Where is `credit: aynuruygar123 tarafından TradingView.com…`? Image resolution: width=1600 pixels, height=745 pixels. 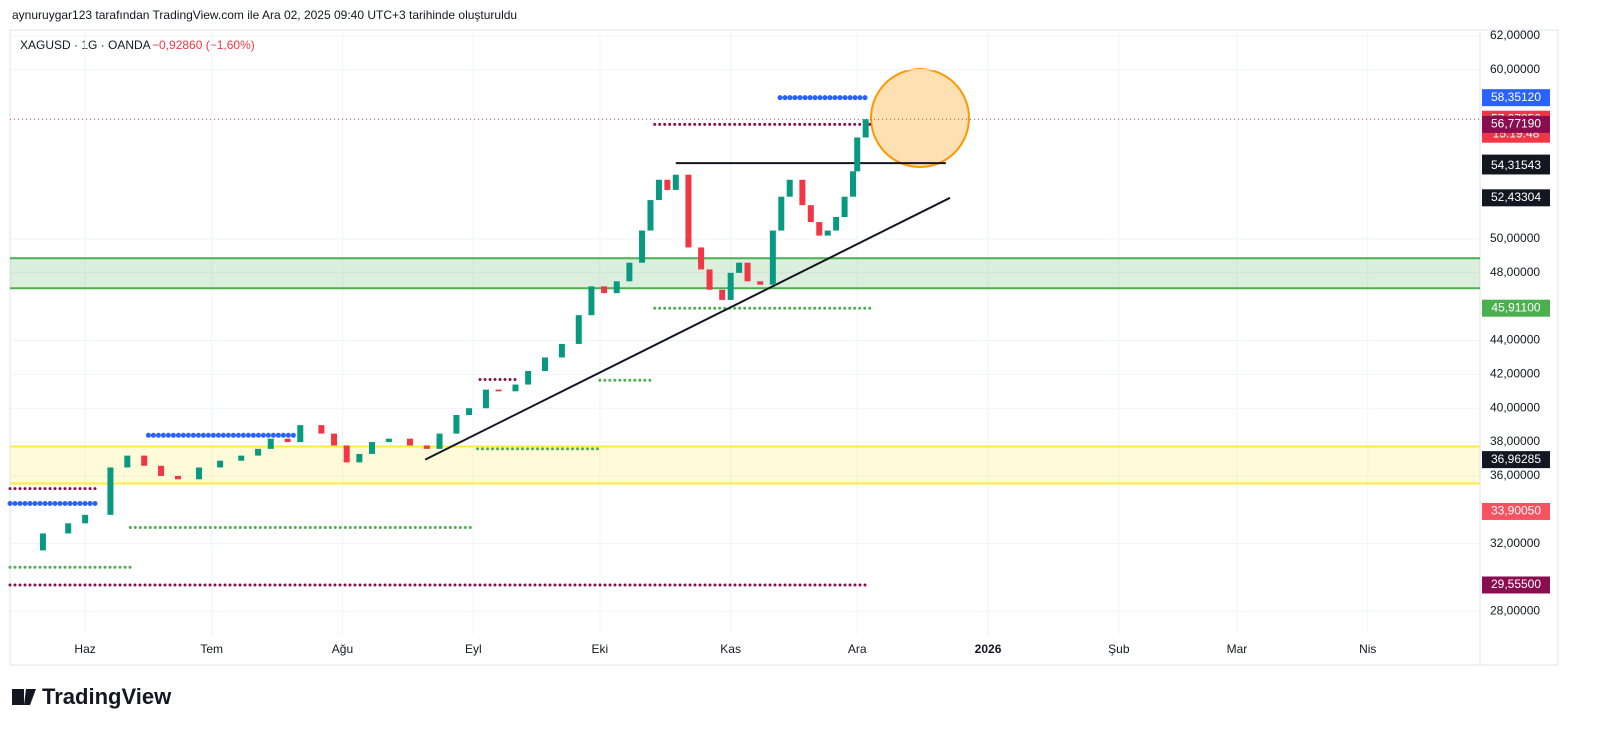 credit: aynuruygar123 tarafından TradingView.com… is located at coordinates (264, 15).